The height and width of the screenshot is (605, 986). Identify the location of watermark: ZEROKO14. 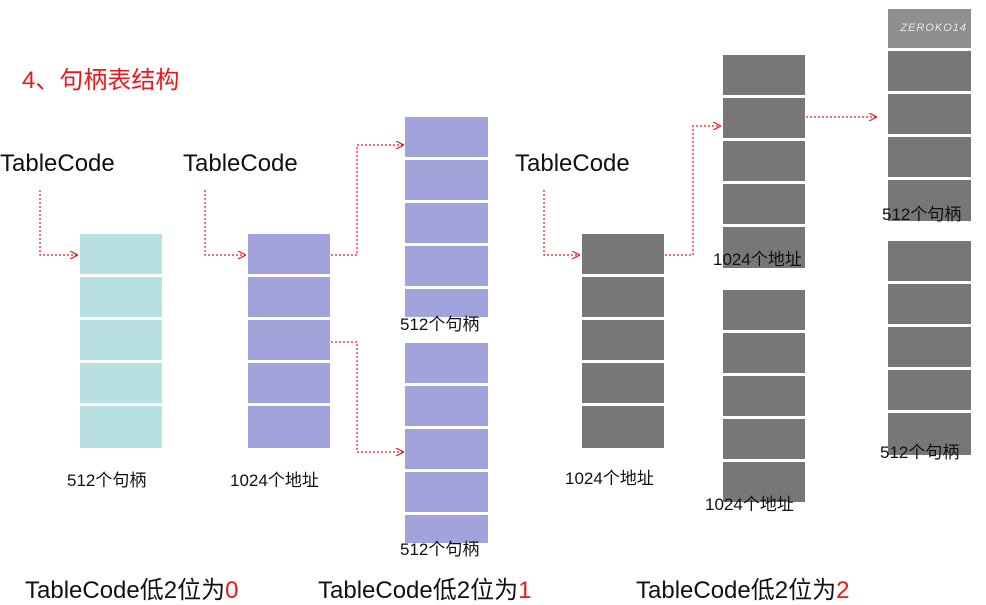
(929, 28).